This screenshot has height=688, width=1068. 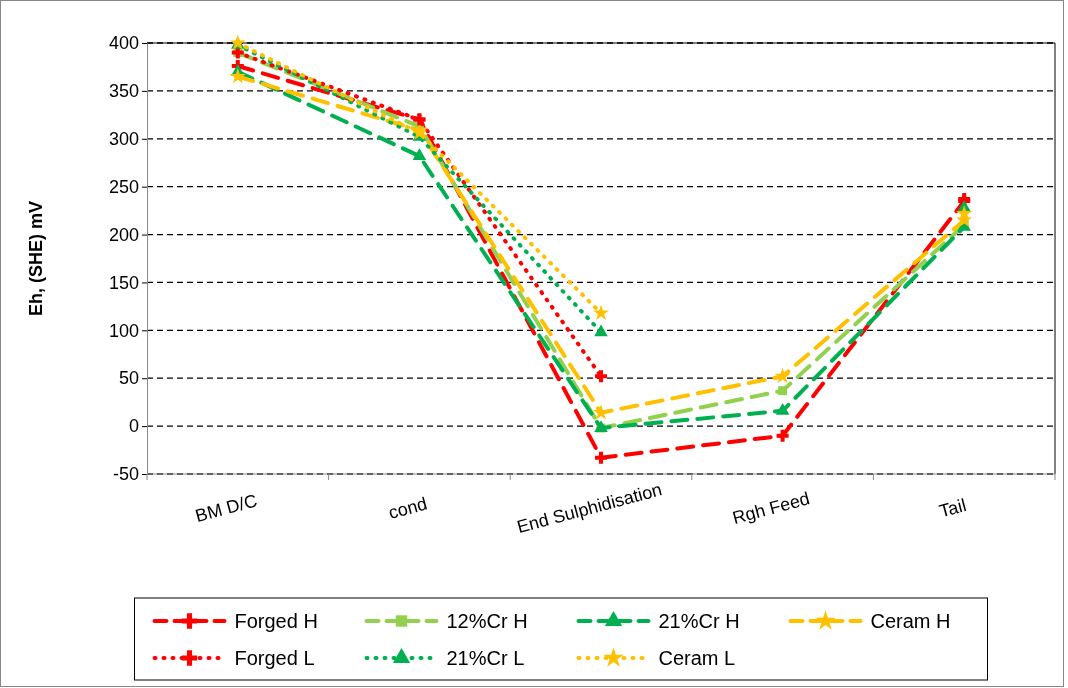 I want to click on x-tick-label: cond, so click(x=408, y=508).